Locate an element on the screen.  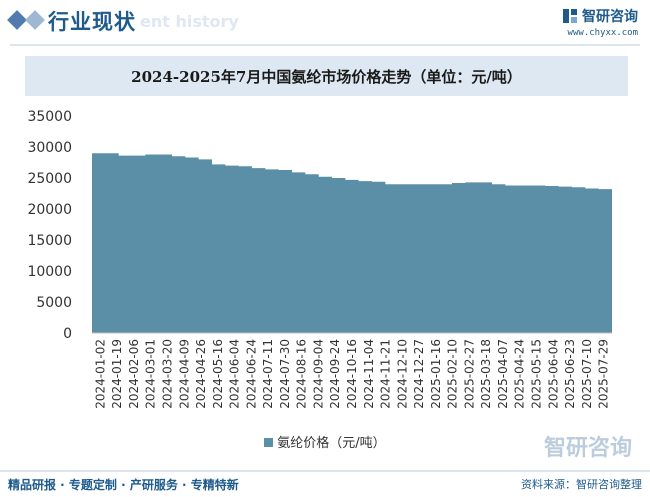
footer-source: 资料来源：智研咨询整理 is located at coordinates (581, 484).